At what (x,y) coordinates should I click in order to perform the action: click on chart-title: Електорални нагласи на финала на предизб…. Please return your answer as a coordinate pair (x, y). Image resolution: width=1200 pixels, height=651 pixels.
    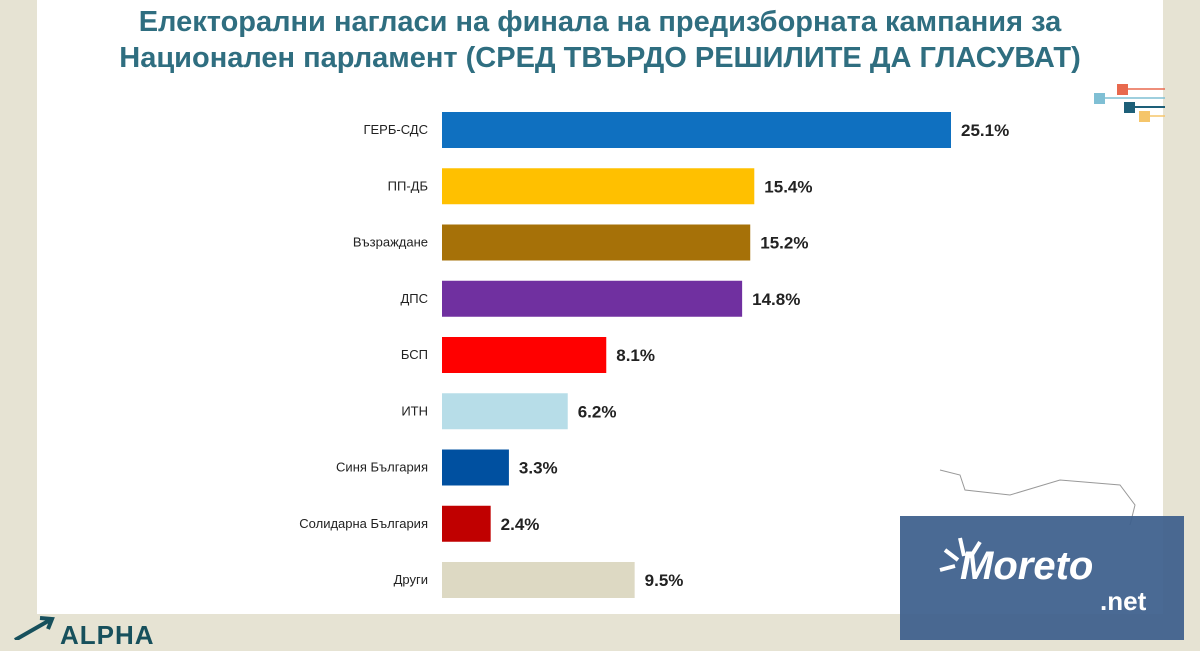
    Looking at the image, I should click on (600, 40).